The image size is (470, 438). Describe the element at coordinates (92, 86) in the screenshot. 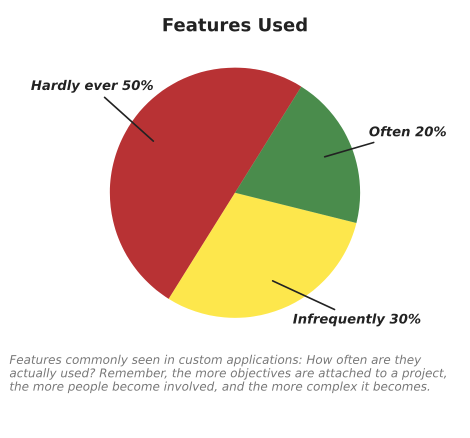

I see `slice-label: Hardly ever 50%` at that location.